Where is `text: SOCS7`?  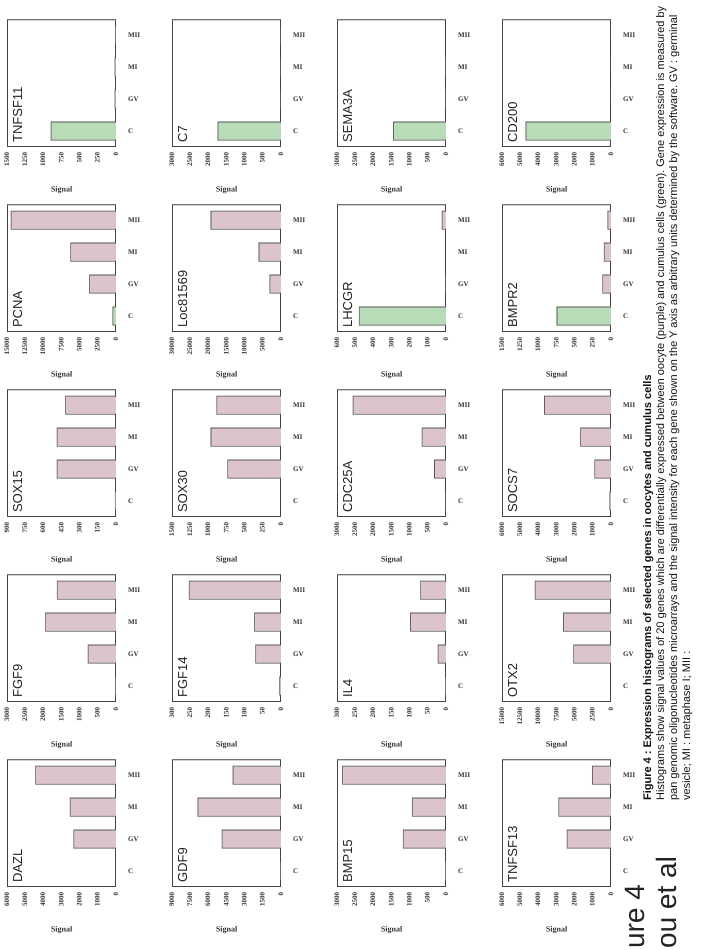
text: SOCS7 is located at coordinates (512, 490).